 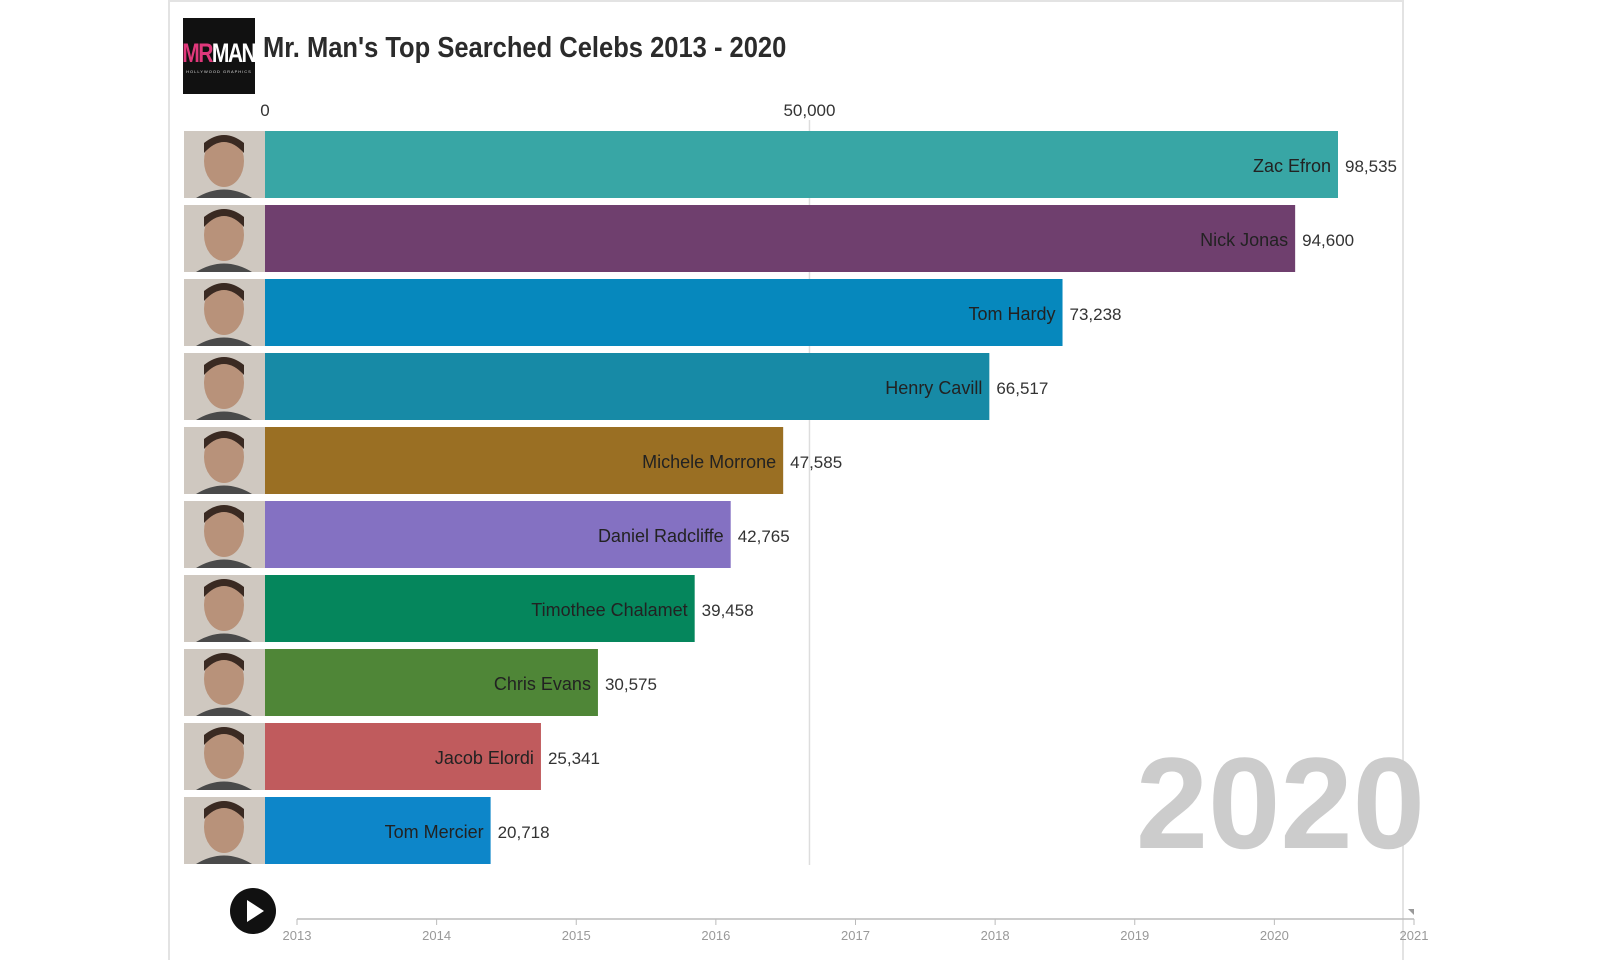 I want to click on timeline-year-label: 2016, so click(x=715, y=935).